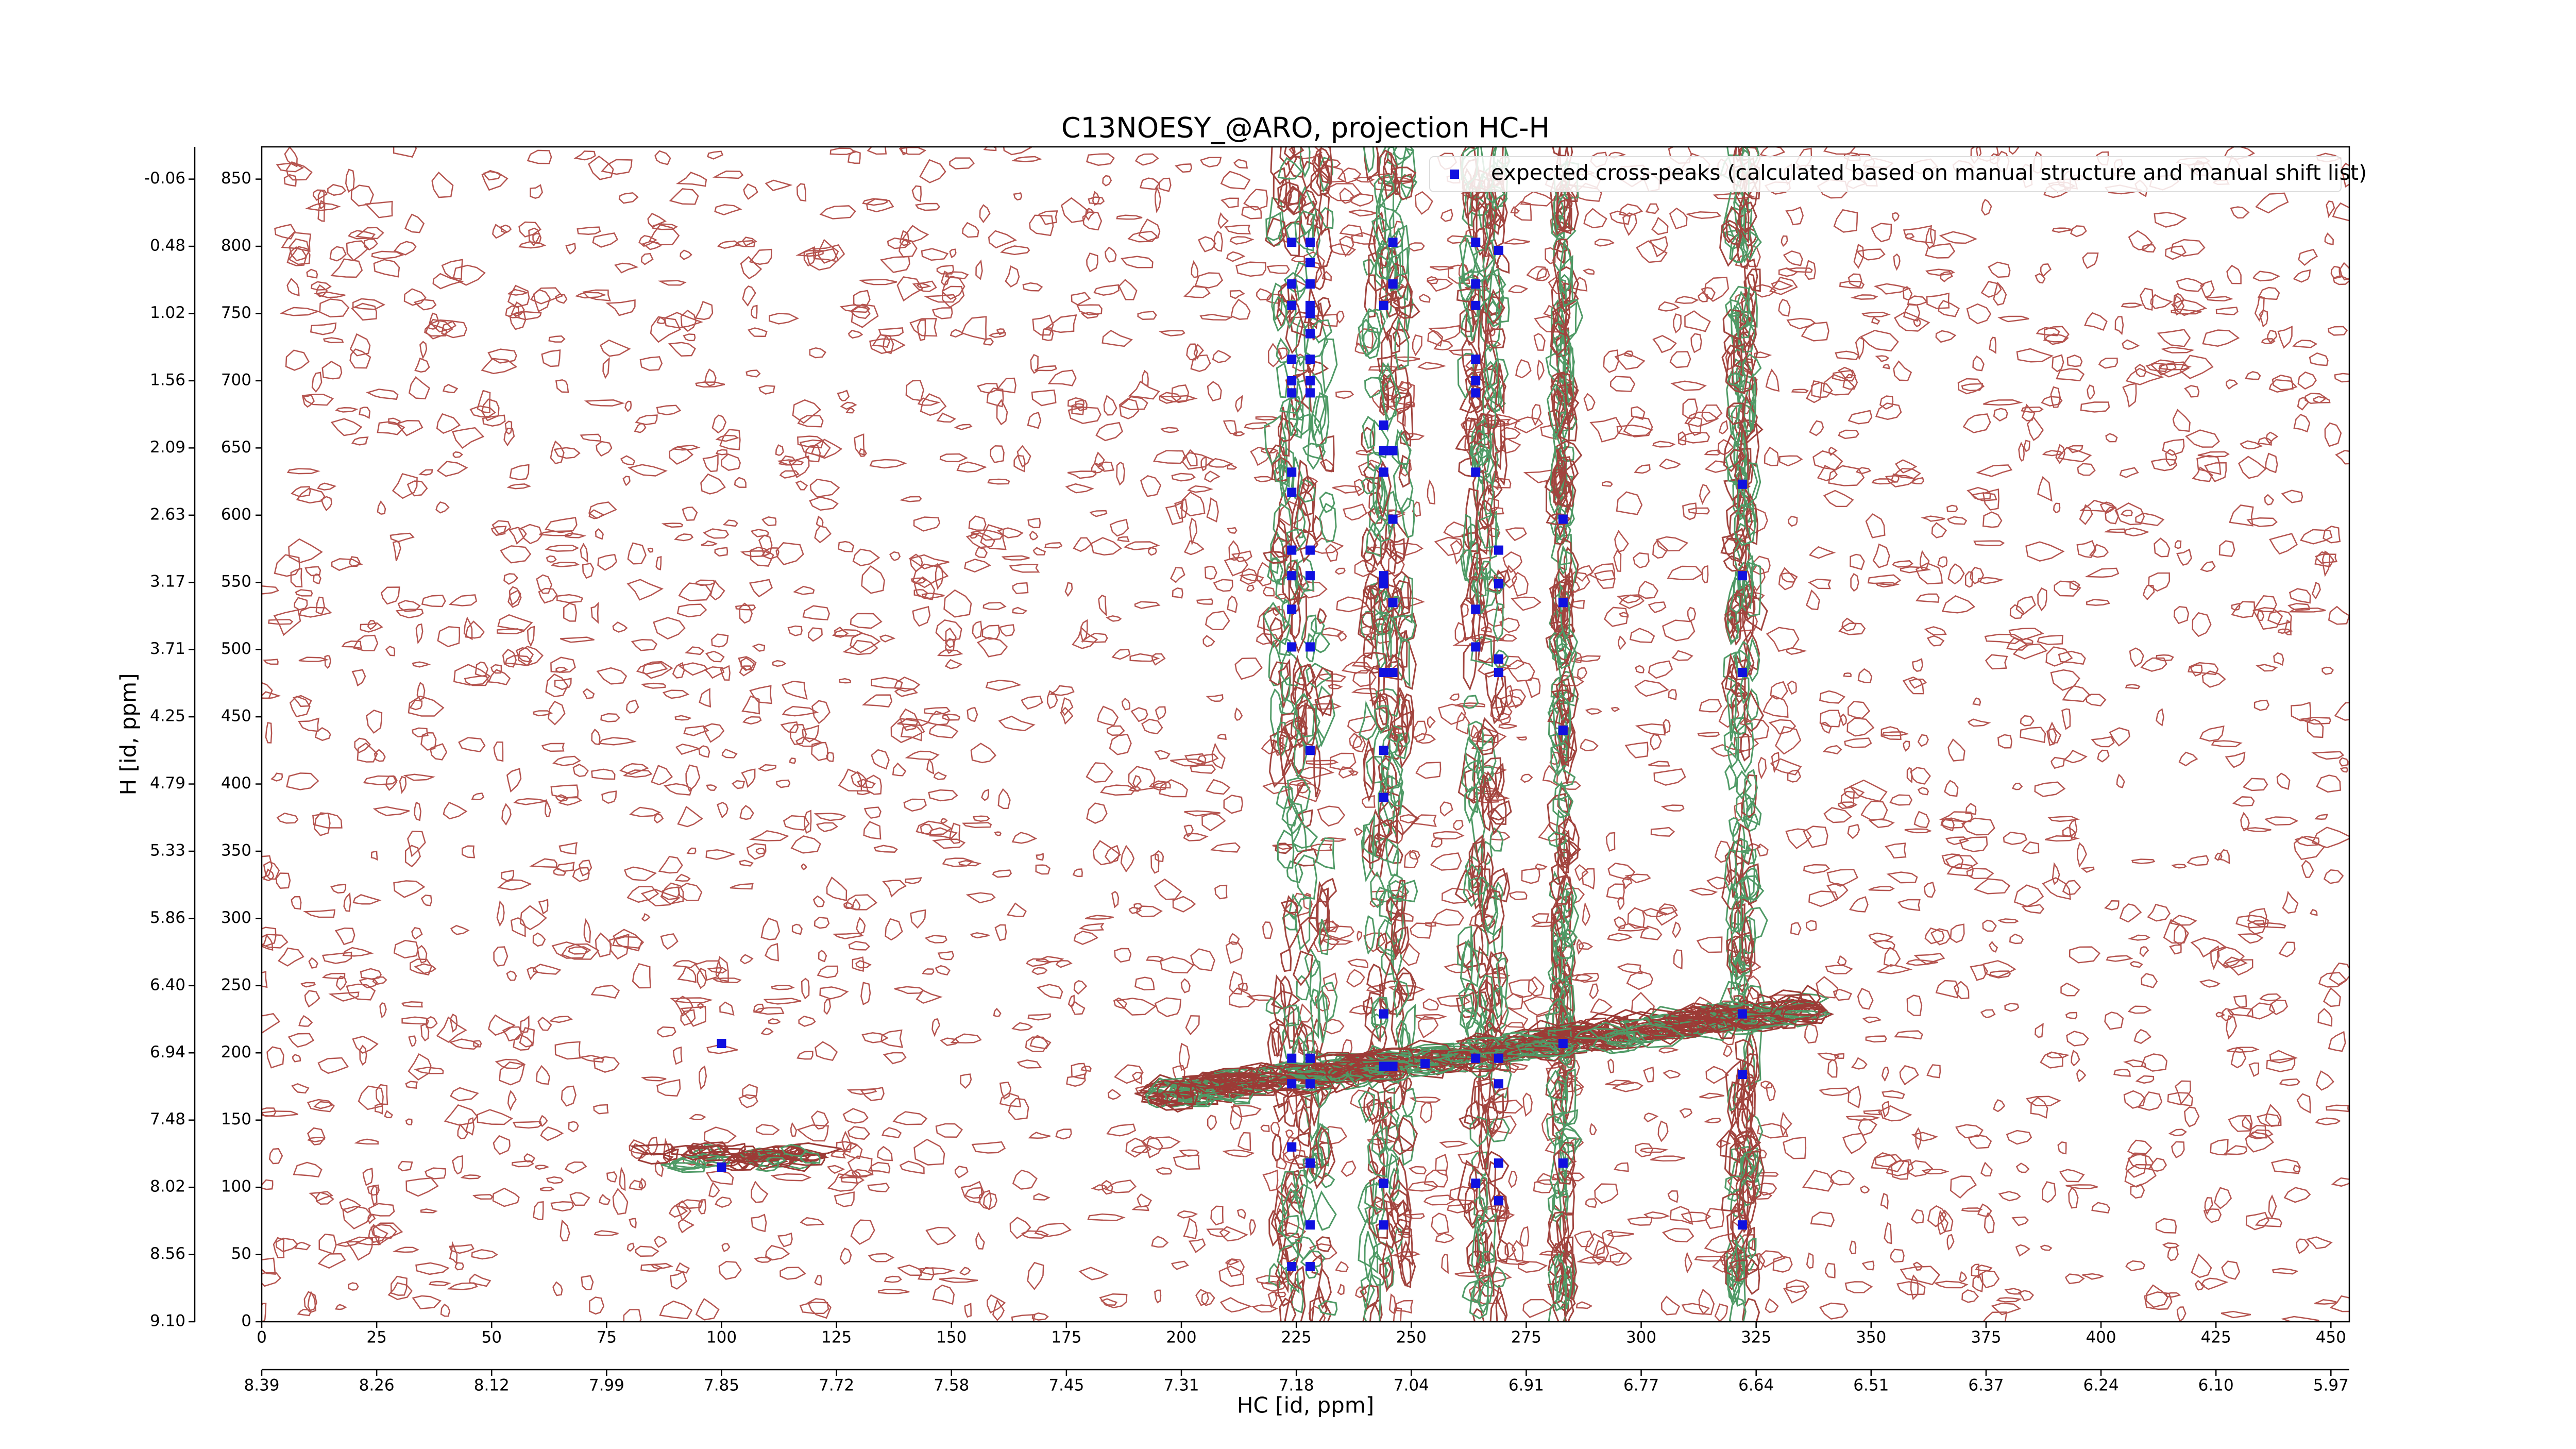  I want to click on x2-tick-label: 8.39, so click(261, 1385).